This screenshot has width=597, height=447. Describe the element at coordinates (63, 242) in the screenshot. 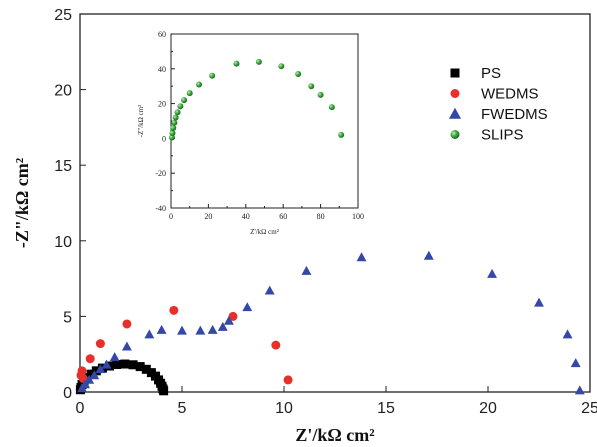

I see `y-tick-label: 10` at that location.